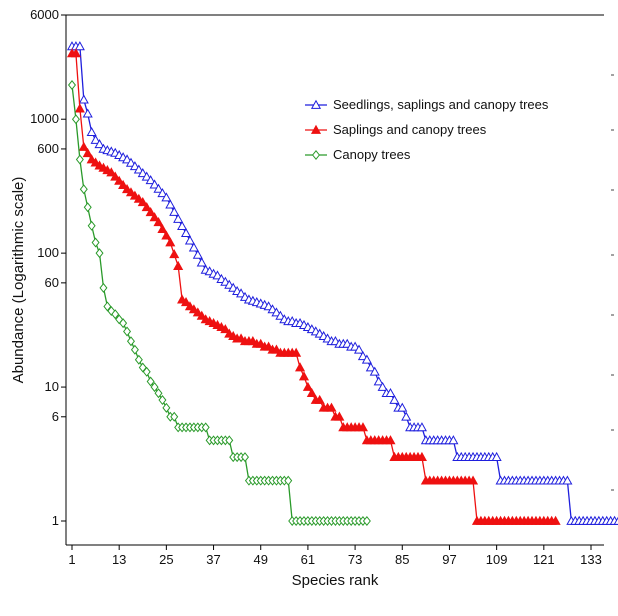 This screenshot has width=618, height=616. I want to click on x-tick-label: 85, so click(402, 559).